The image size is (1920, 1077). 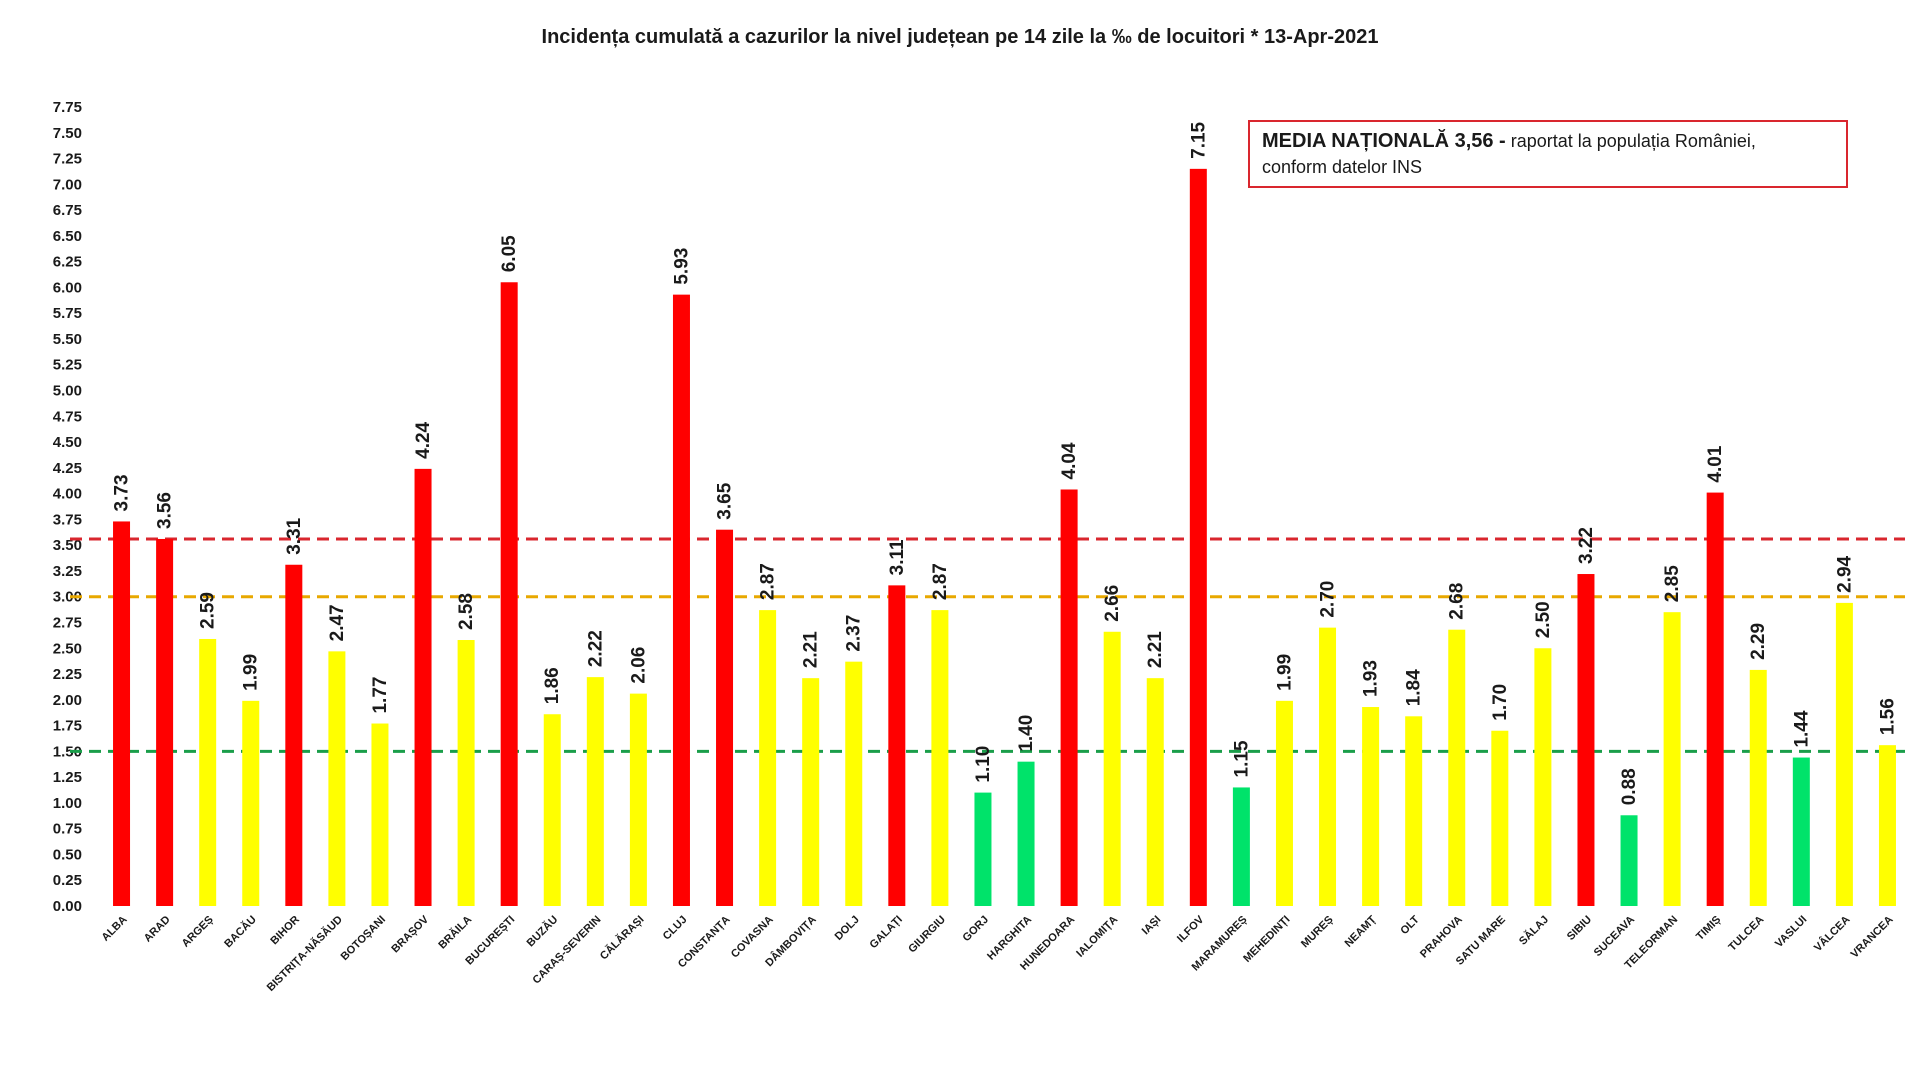 What do you see at coordinates (67, 751) in the screenshot?
I see `y-tick-label: 1.50` at bounding box center [67, 751].